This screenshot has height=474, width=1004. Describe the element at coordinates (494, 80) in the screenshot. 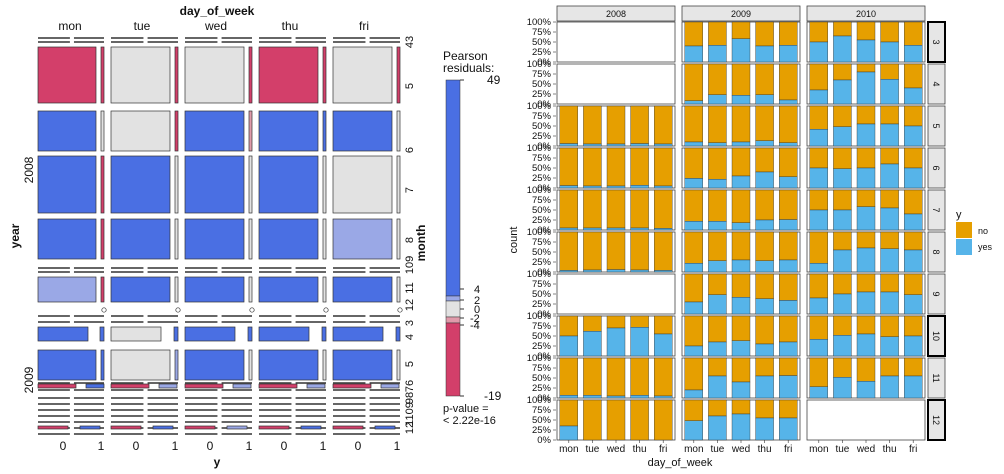

I see `legend-max: 49` at that location.